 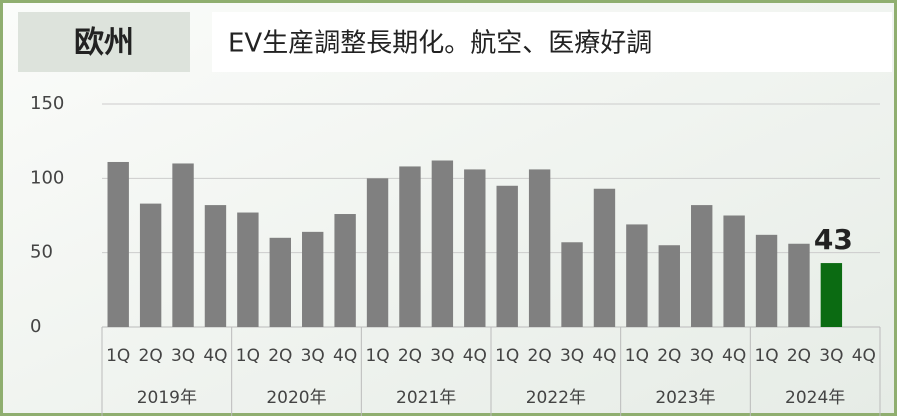 I want to click on chart-title: 欧州, so click(x=104, y=43).